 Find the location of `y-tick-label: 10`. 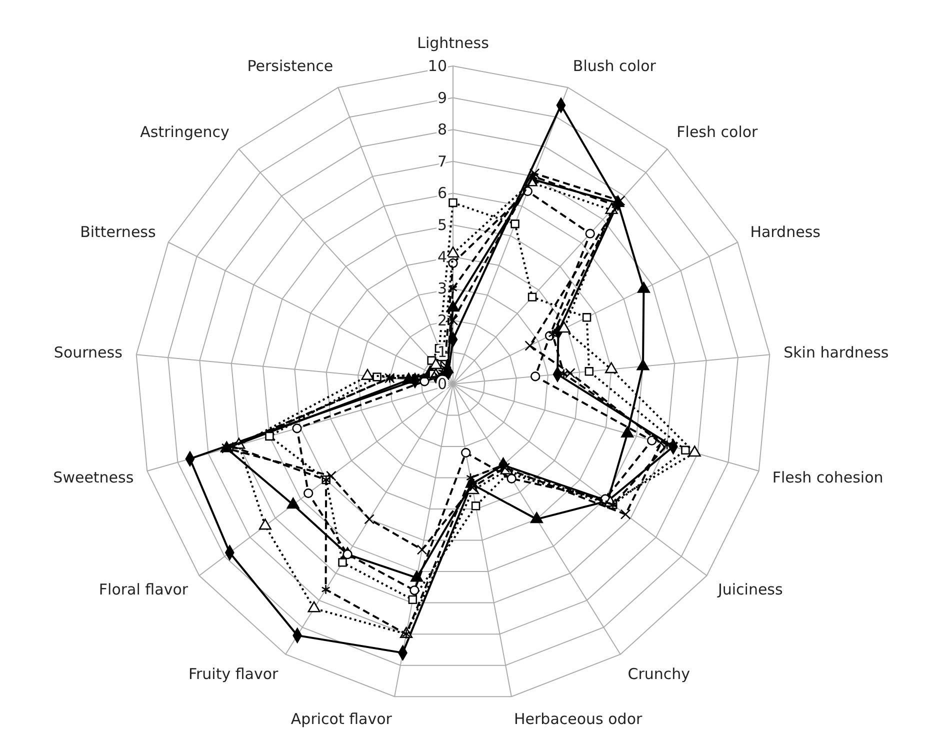

y-tick-label: 10 is located at coordinates (437, 66).